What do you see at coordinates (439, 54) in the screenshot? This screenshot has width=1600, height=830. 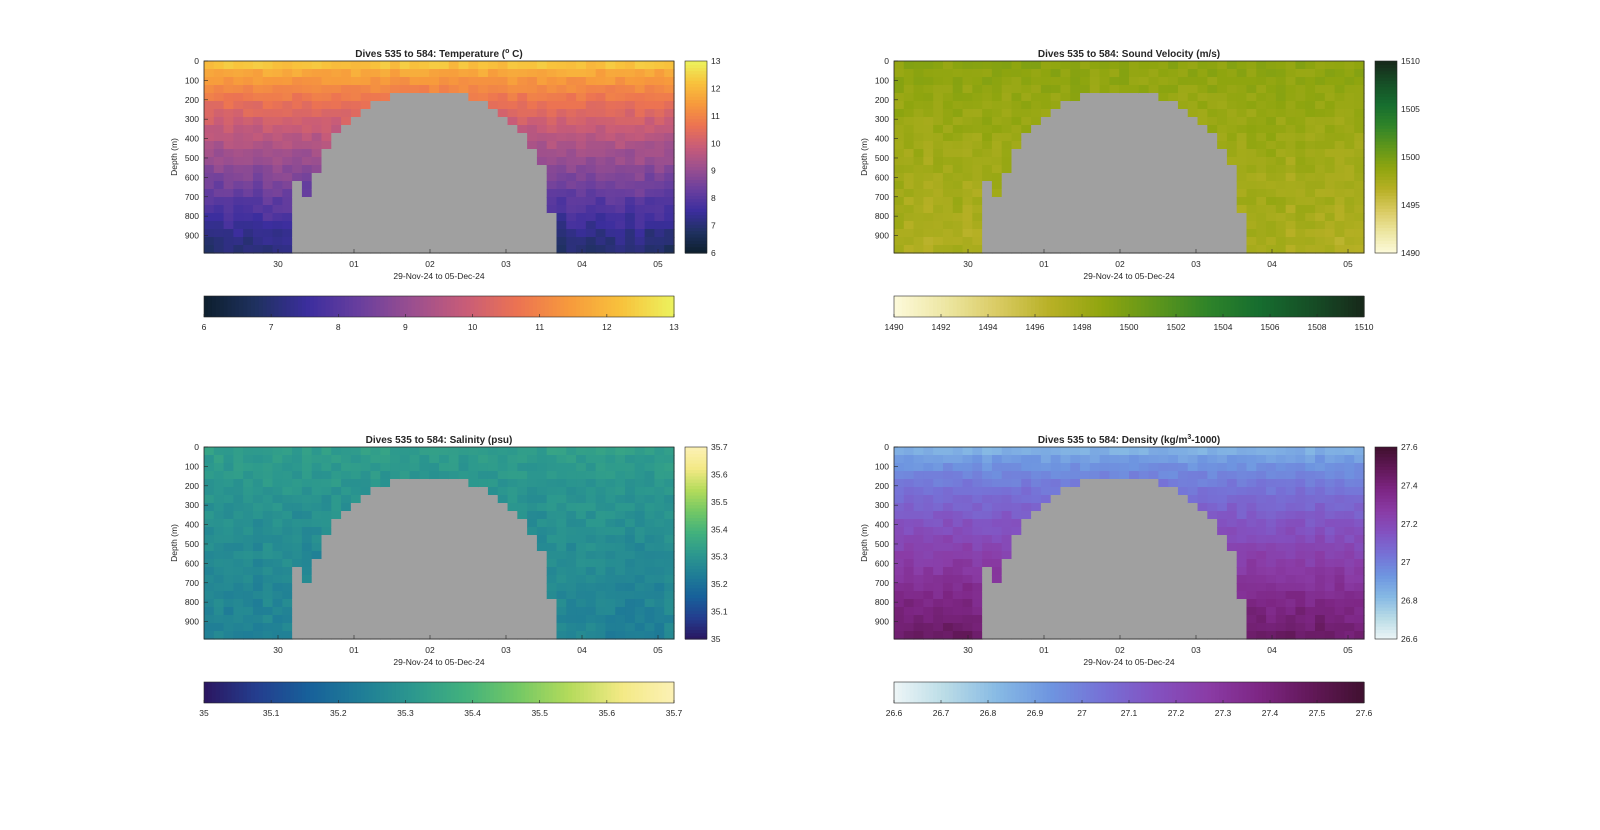 I see `chart-title: Dives 535 to 584: Temperature (o C)` at bounding box center [439, 54].